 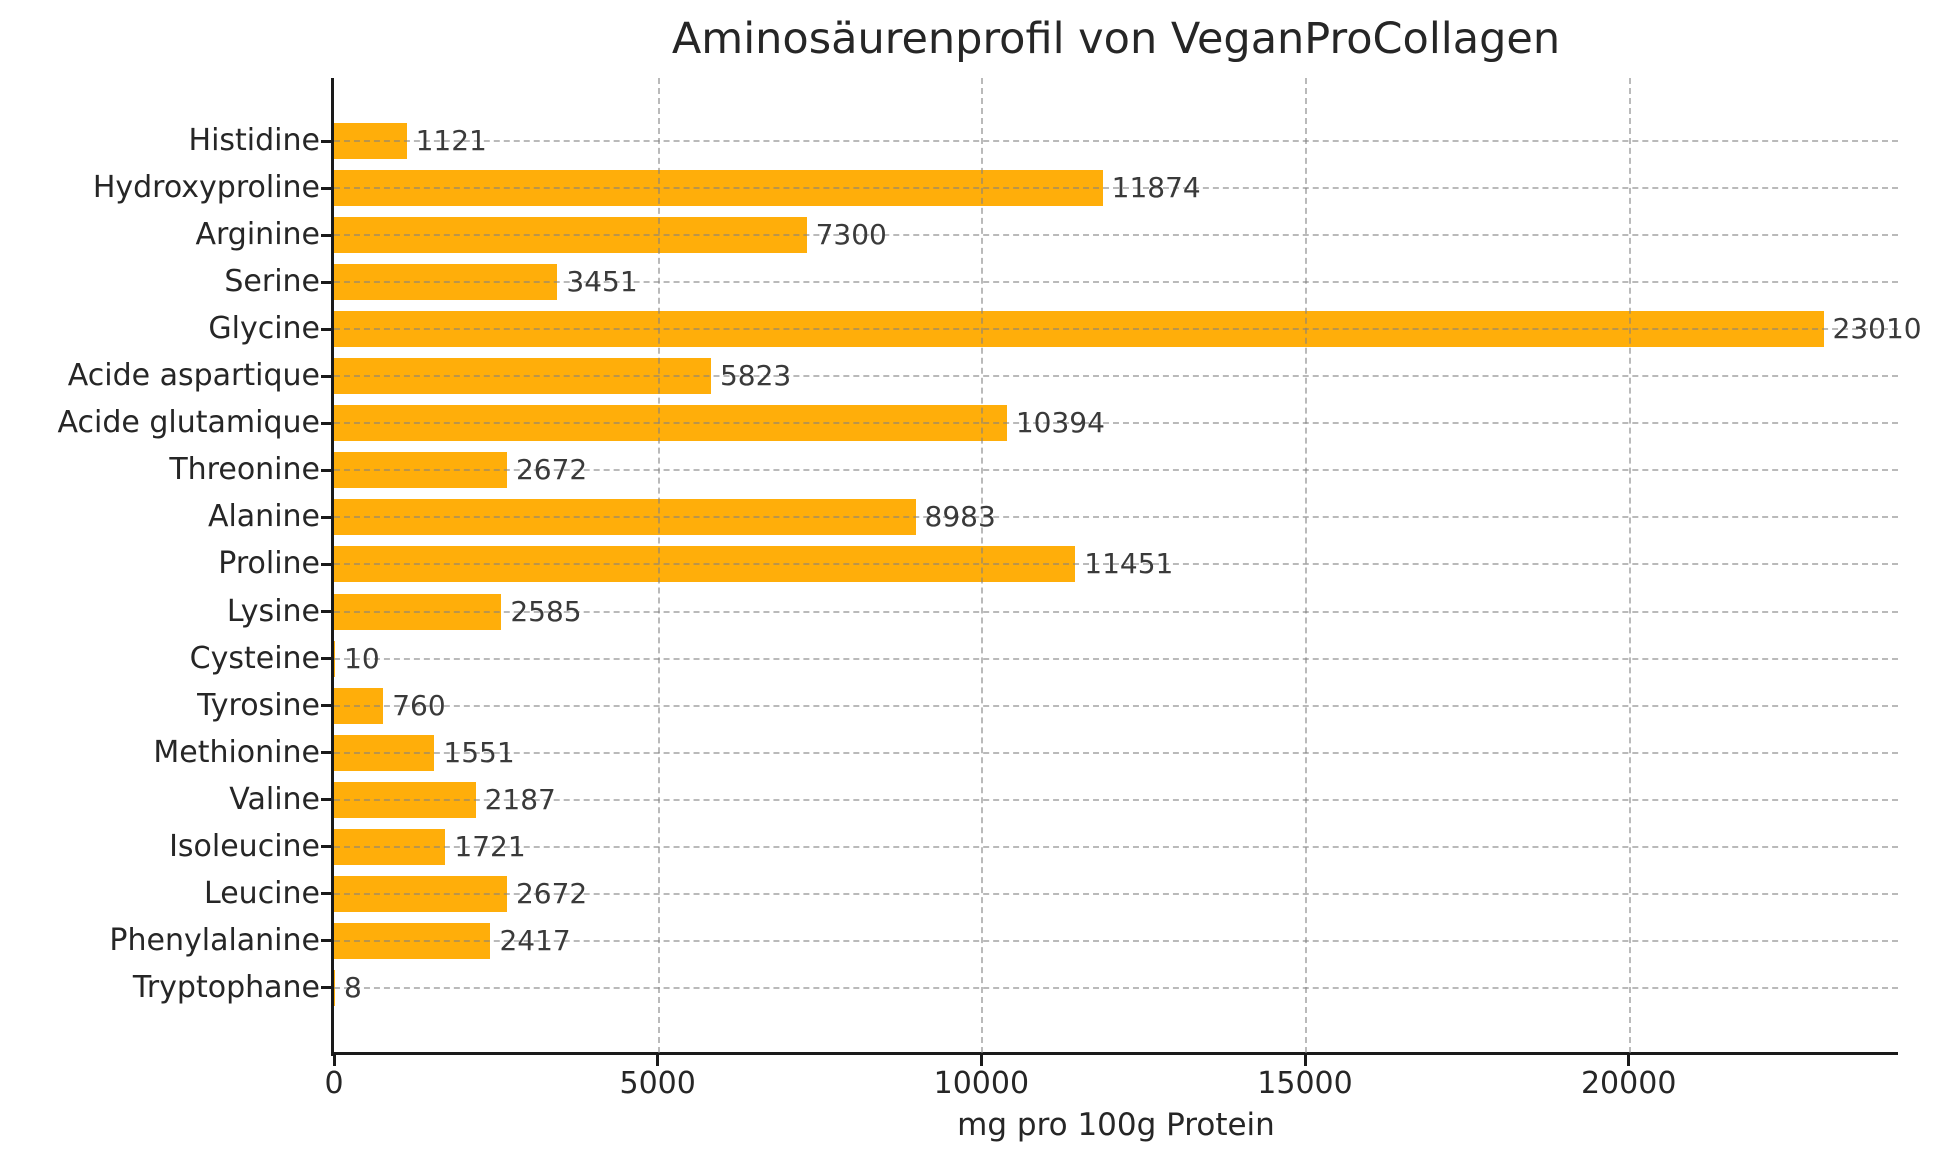 I want to click on y-tick-label: Tryptophane, so click(x=226, y=987).